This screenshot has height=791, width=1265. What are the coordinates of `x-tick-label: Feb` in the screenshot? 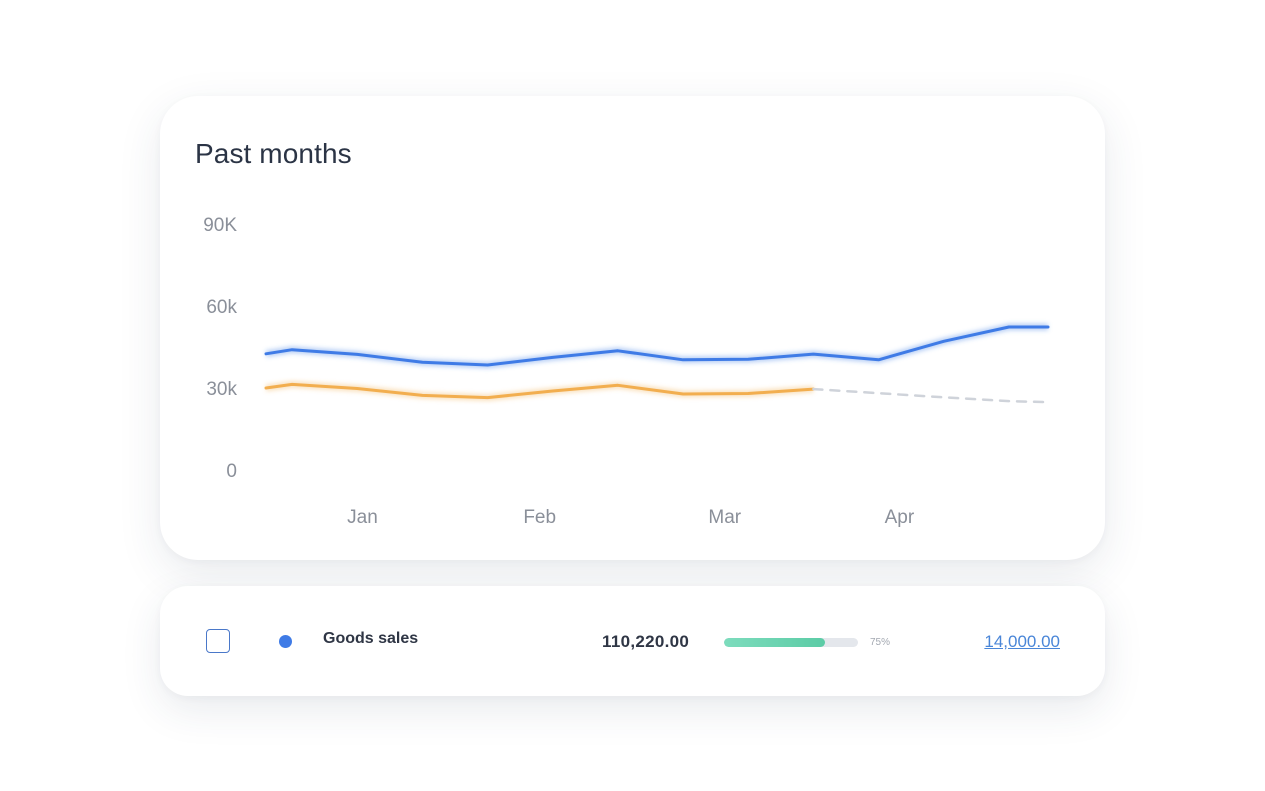 It's located at (539, 517).